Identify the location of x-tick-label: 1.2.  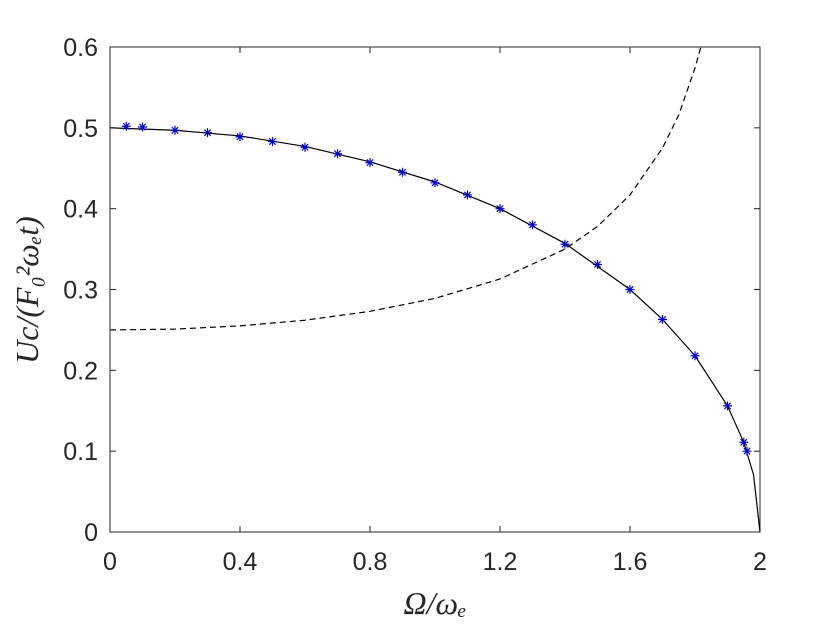
(500, 562).